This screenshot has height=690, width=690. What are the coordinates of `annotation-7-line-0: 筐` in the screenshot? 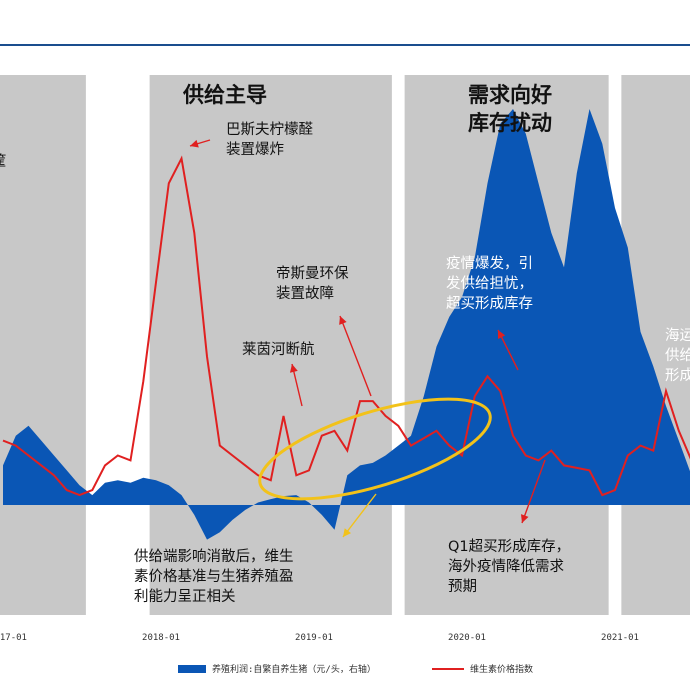 It's located at (3, 161).